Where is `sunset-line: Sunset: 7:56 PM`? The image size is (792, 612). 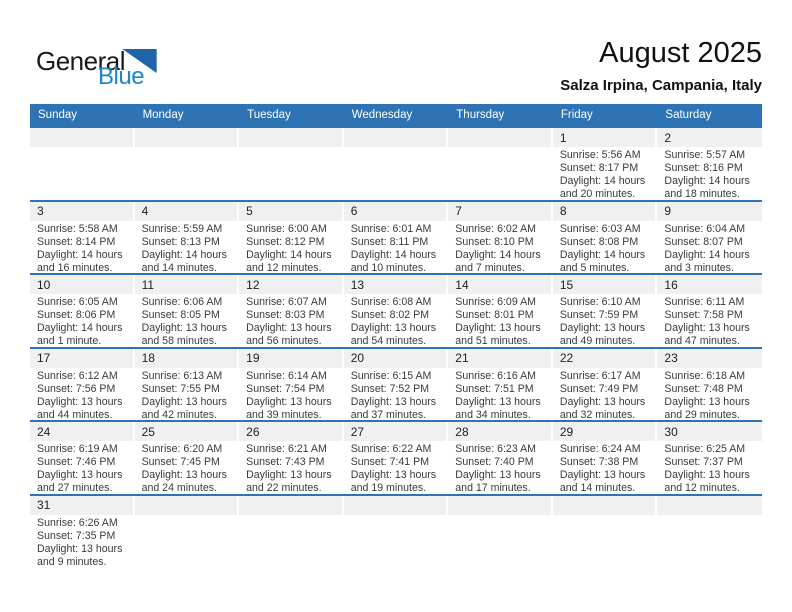 sunset-line: Sunset: 7:56 PM is located at coordinates (76, 388).